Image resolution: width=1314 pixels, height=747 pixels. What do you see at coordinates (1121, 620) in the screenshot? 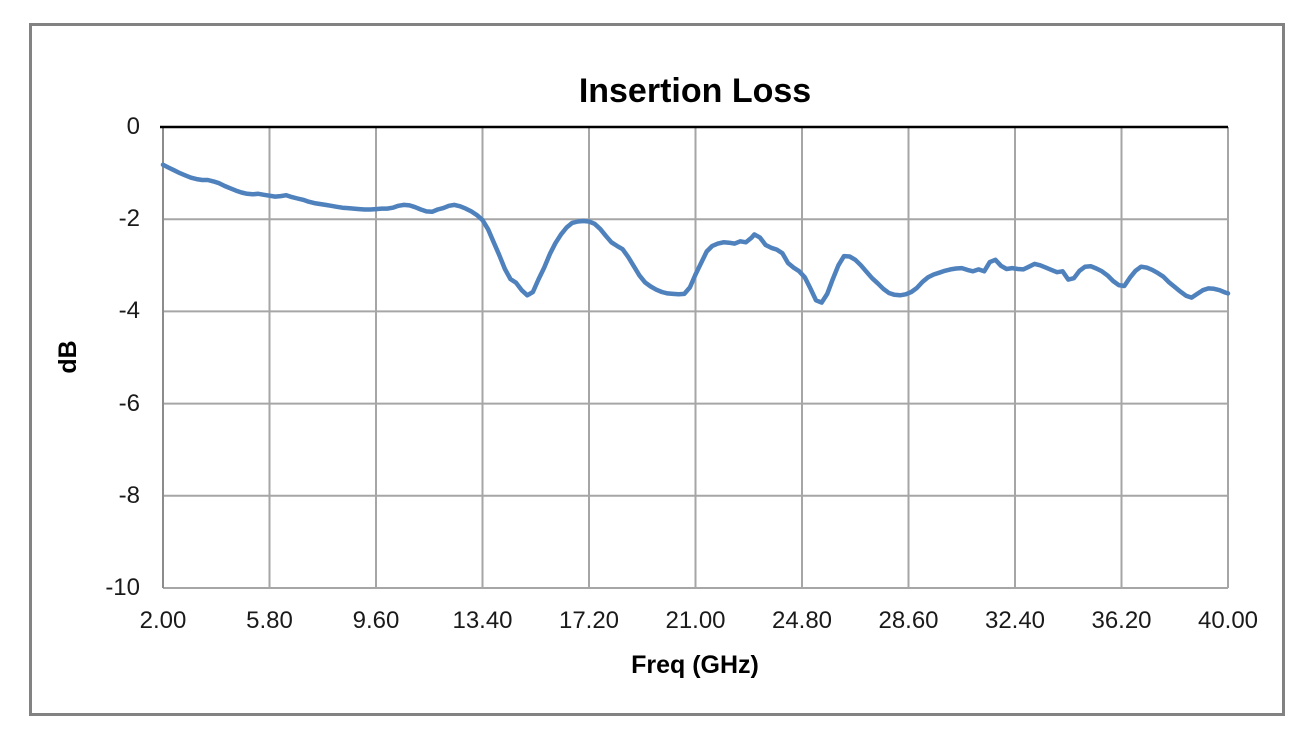
I see `x-tick-label: 36.20` at bounding box center [1121, 620].